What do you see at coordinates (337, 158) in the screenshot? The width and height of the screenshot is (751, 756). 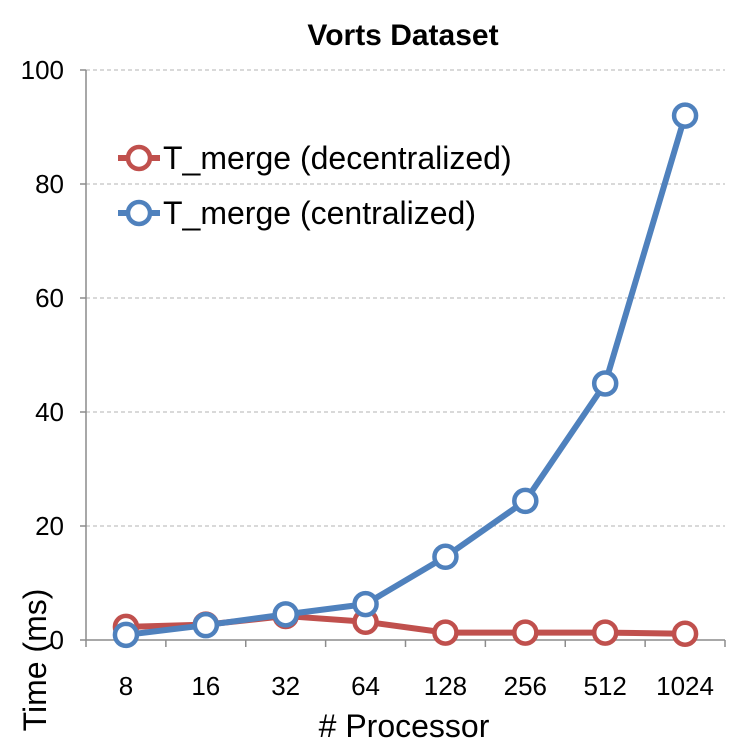 I see `legend-label: T_merge (decentralized)` at bounding box center [337, 158].